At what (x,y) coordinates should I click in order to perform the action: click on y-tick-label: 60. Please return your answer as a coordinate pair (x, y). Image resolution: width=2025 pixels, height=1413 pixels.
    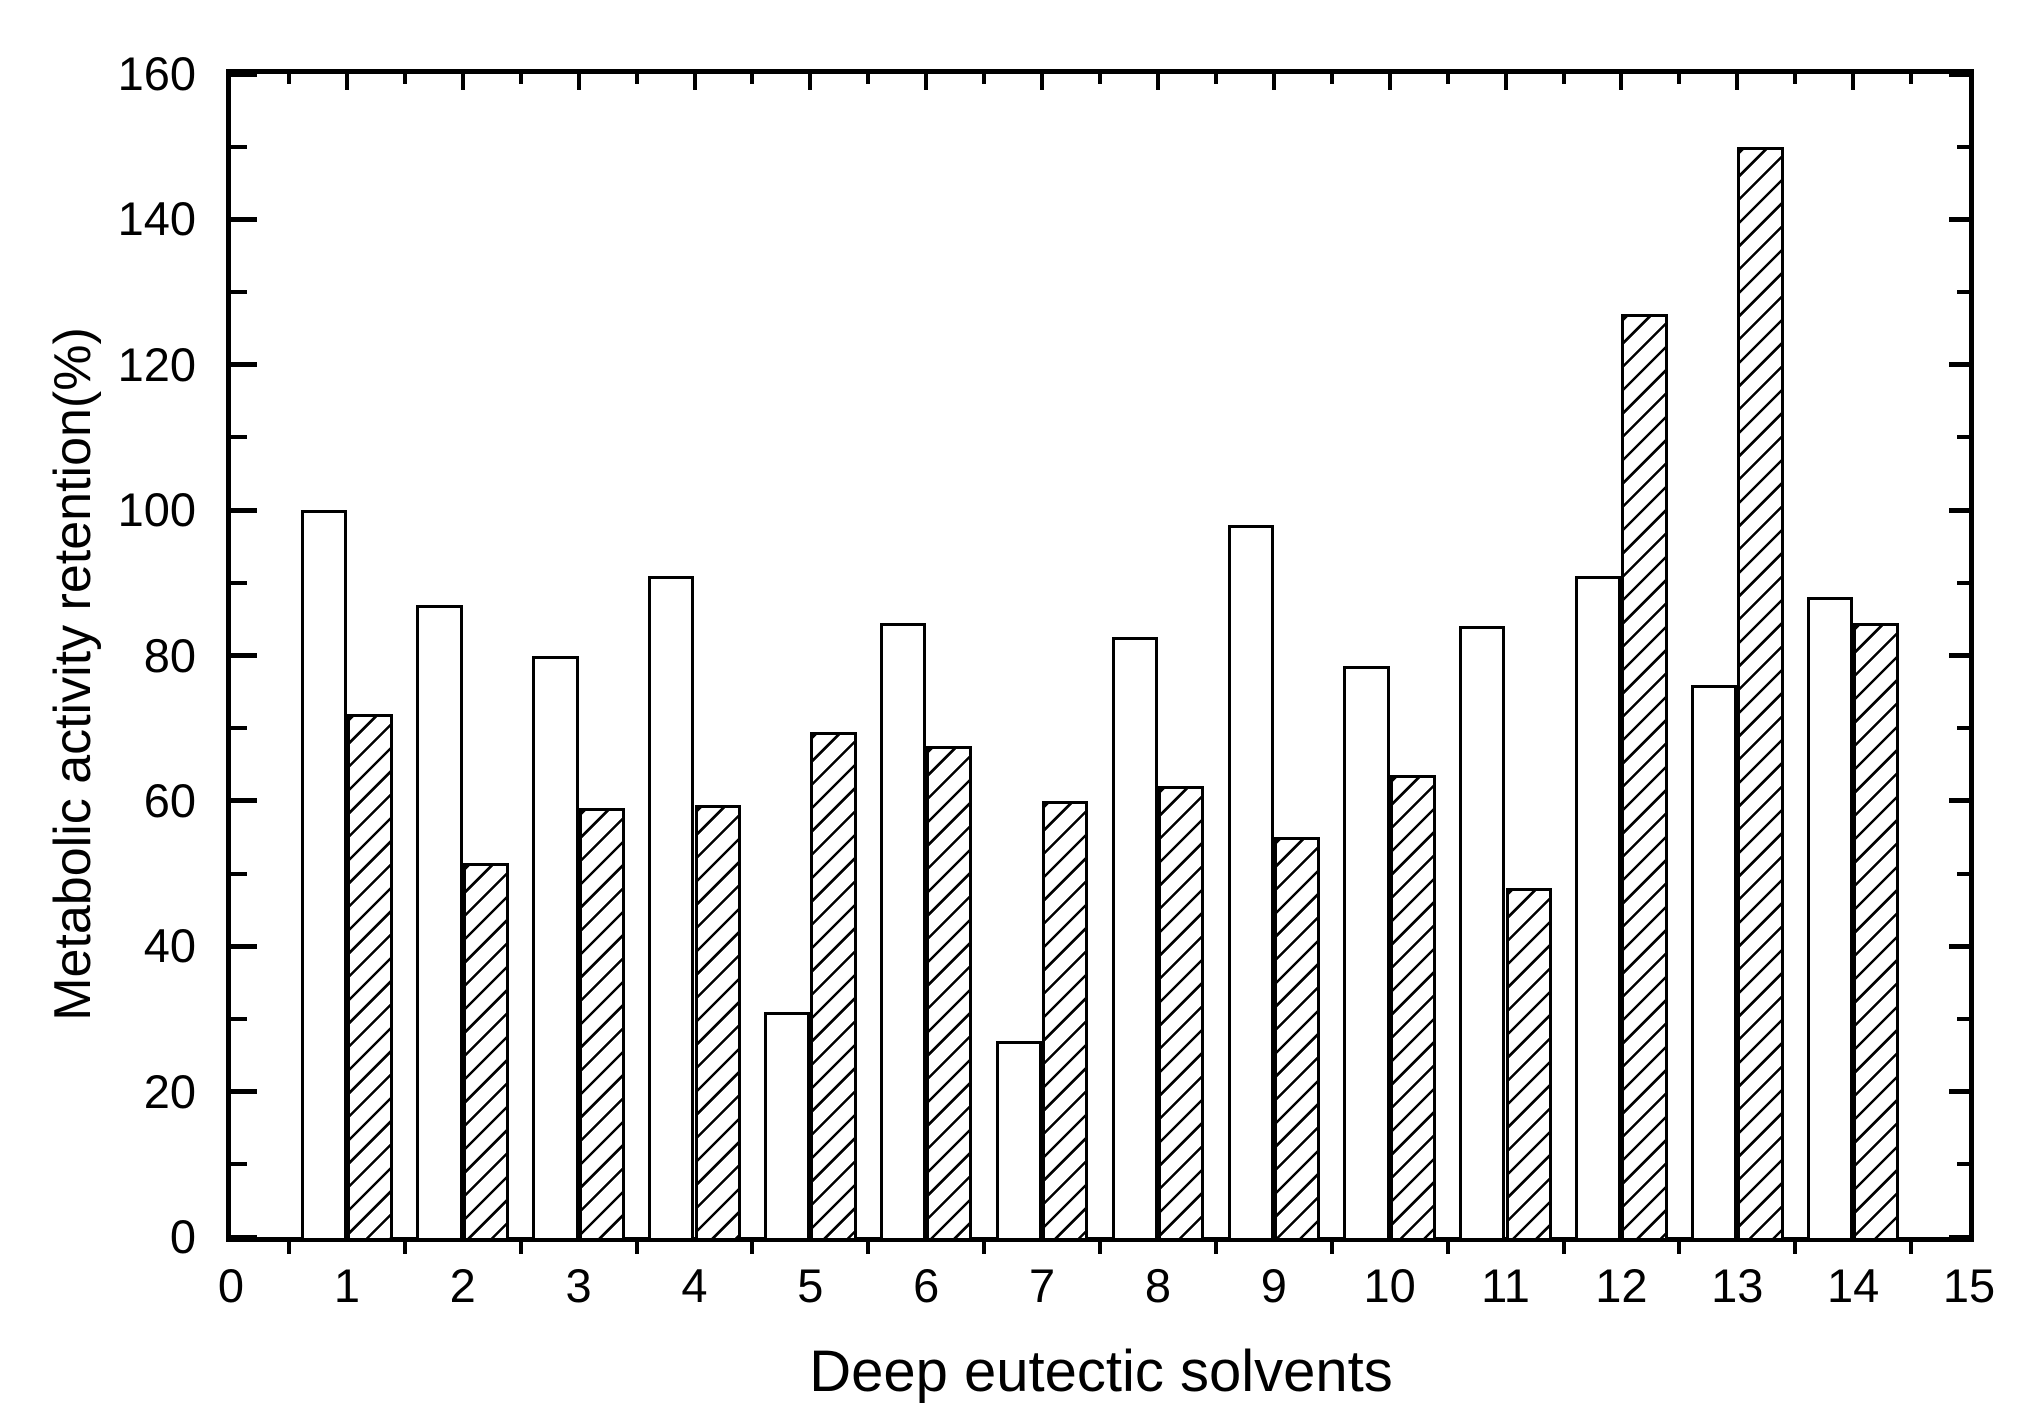
    Looking at the image, I should click on (169, 800).